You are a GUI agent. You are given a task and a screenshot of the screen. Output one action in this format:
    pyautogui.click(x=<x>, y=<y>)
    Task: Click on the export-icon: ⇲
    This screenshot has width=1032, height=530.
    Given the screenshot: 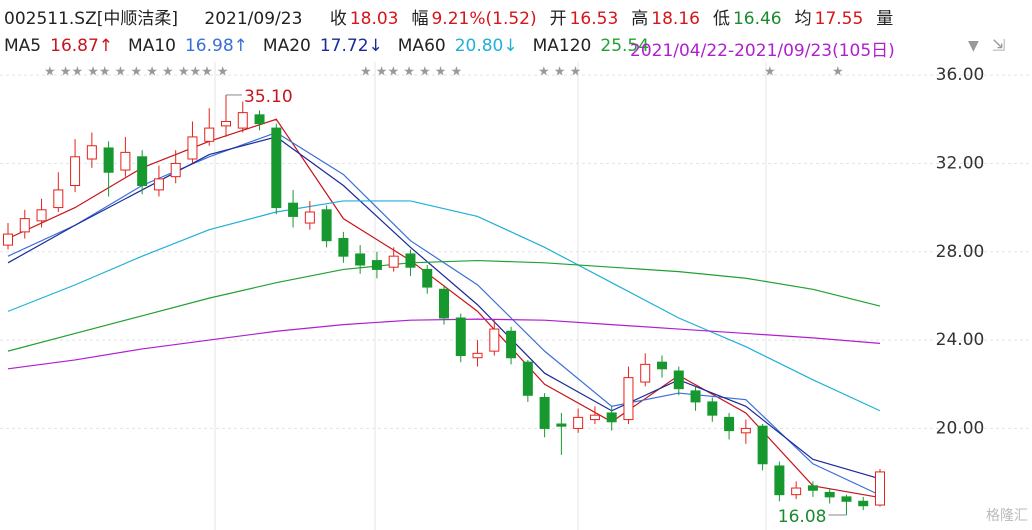 What is the action you would take?
    pyautogui.click(x=998, y=45)
    